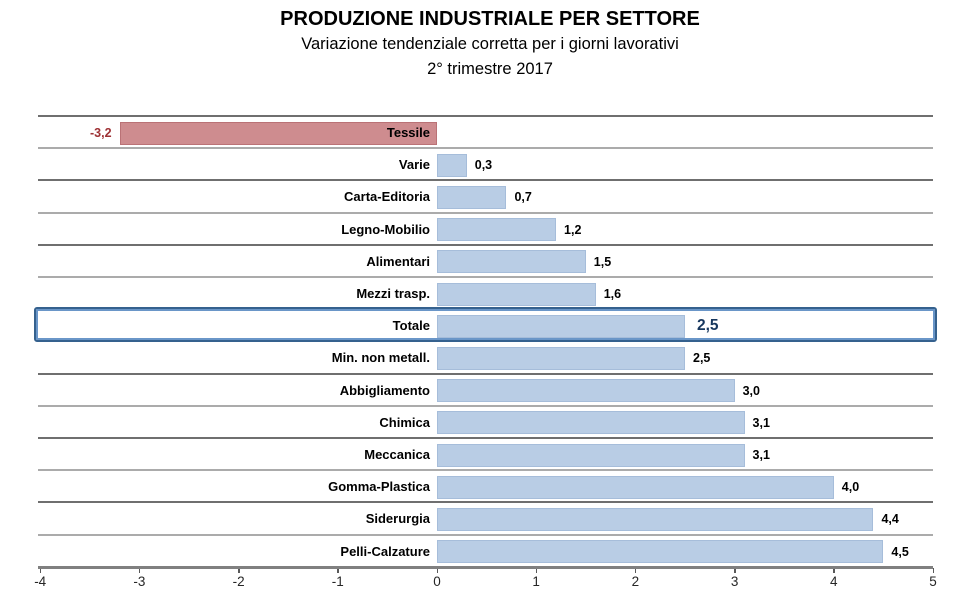 This screenshot has width=980, height=591. I want to click on value-label: 1,6, so click(612, 294).